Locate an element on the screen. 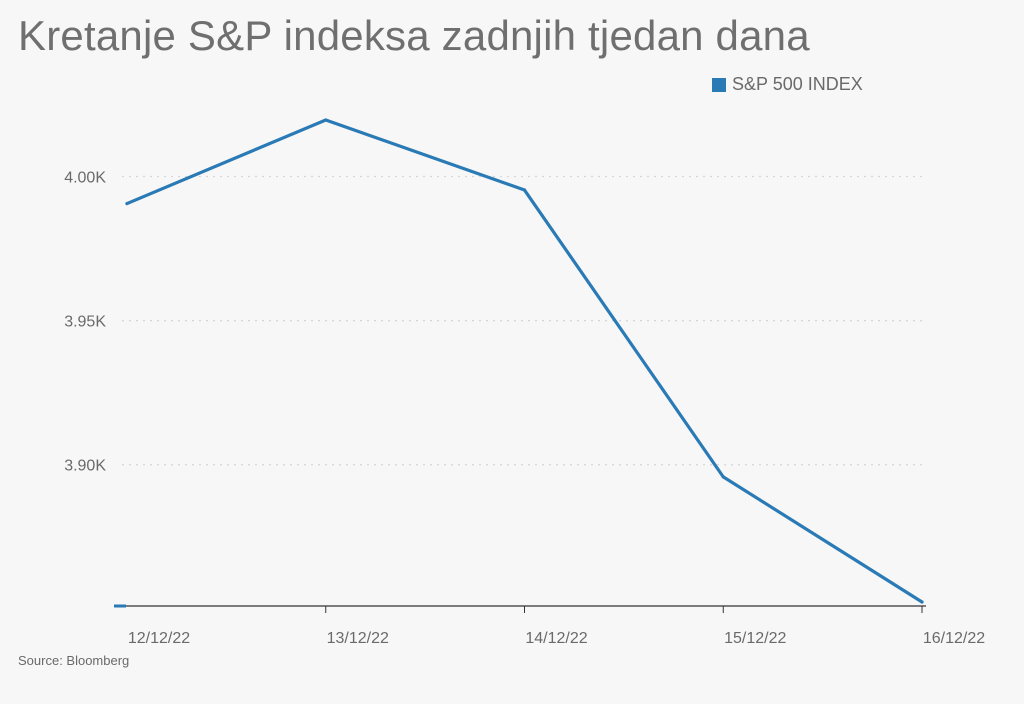 The width and height of the screenshot is (1024, 704). y-tick-label: 4.00K is located at coordinates (85, 177).